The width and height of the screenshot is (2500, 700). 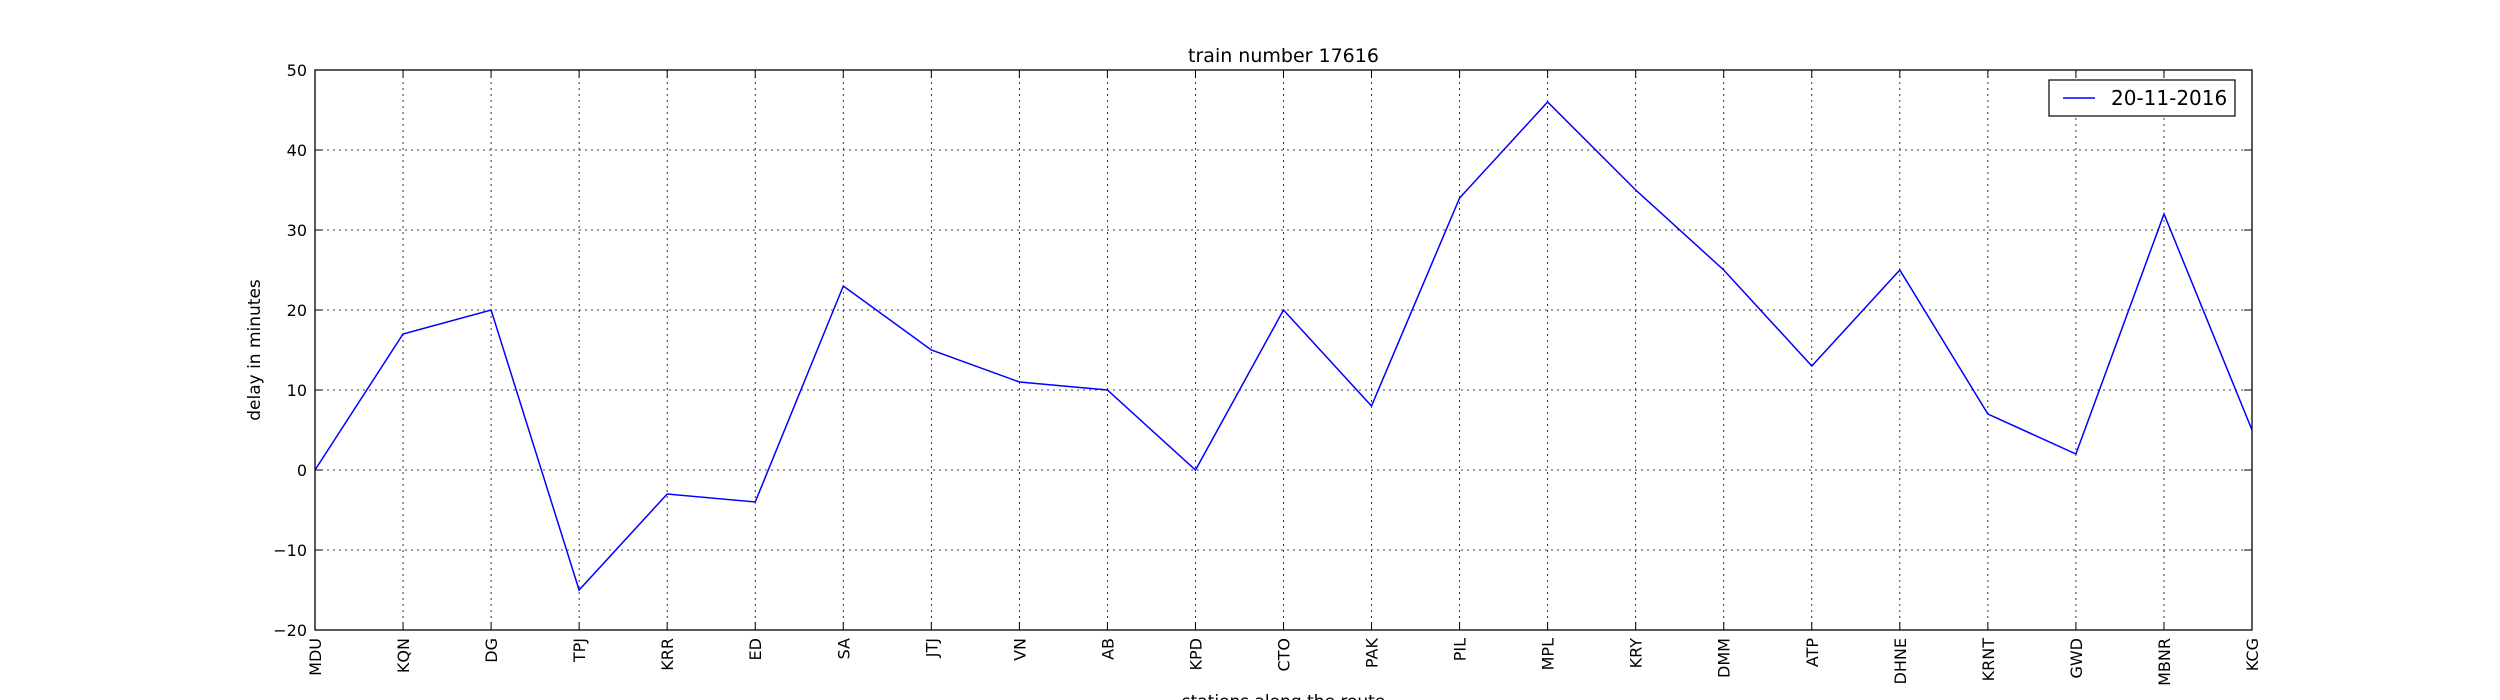 I want to click on x-tick-label: JTJ, so click(x=931, y=648).